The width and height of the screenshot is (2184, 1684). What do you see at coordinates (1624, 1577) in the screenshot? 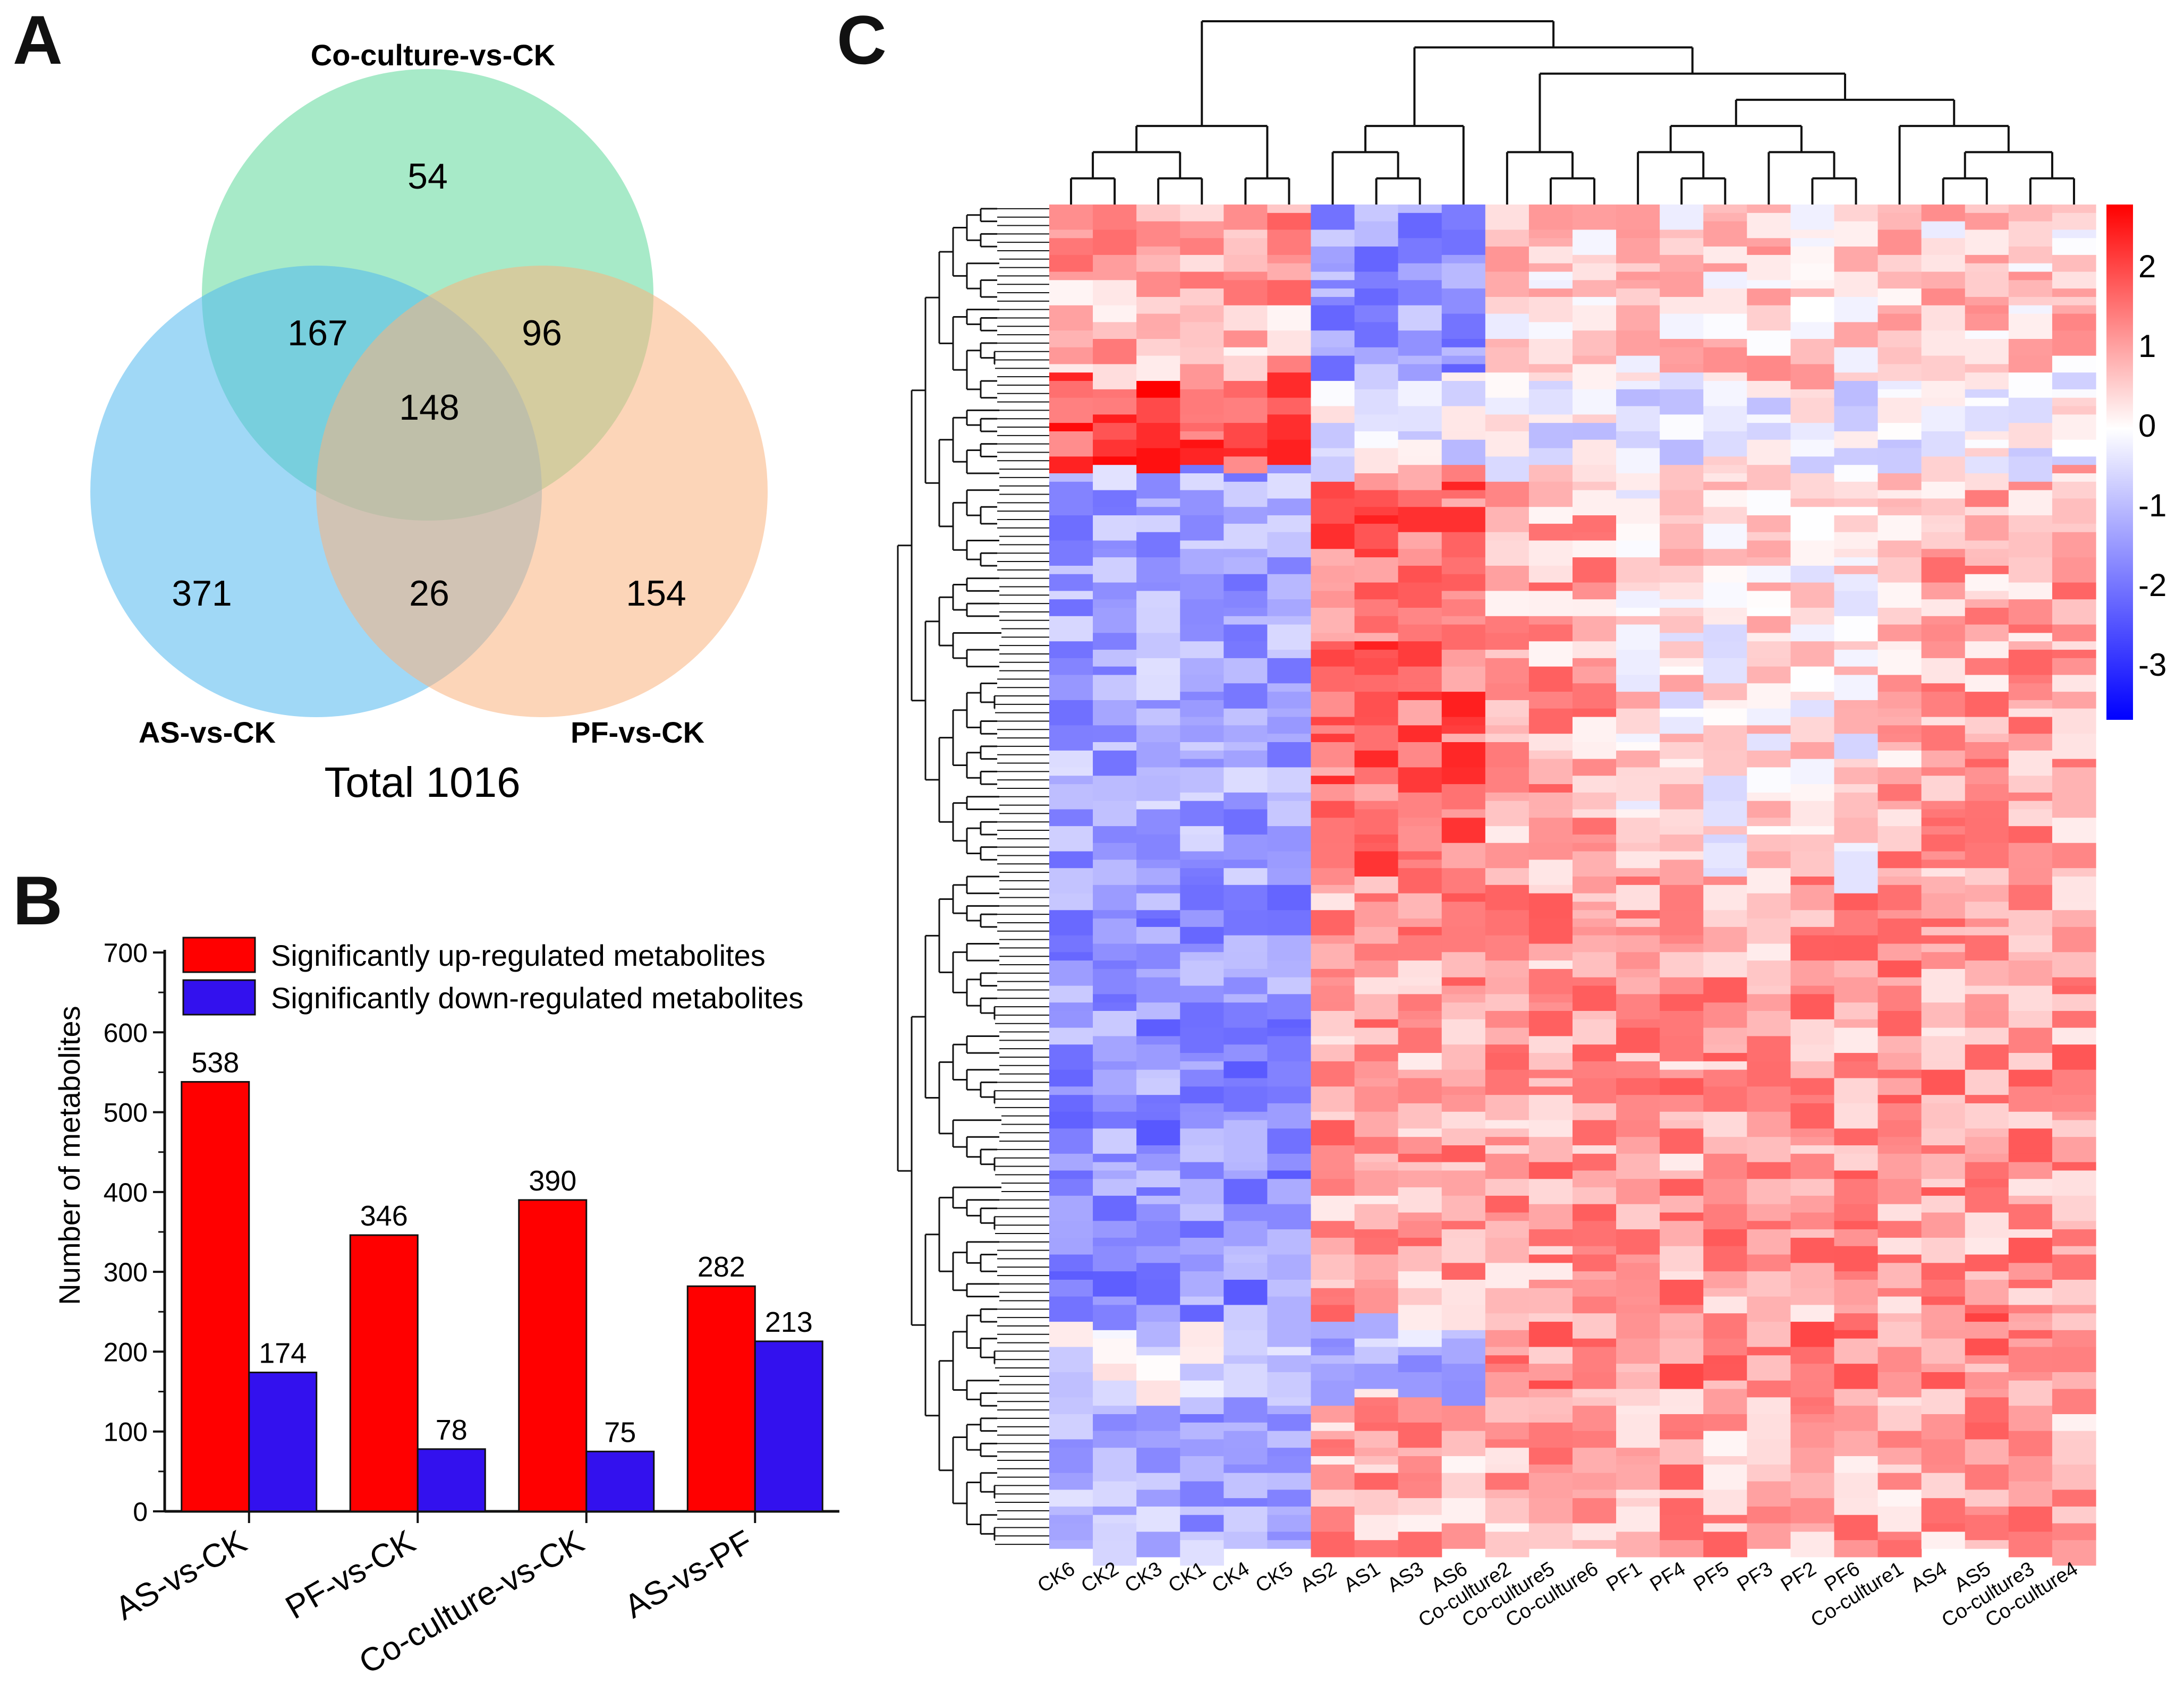
I see `heatmap-column-label: PF1` at bounding box center [1624, 1577].